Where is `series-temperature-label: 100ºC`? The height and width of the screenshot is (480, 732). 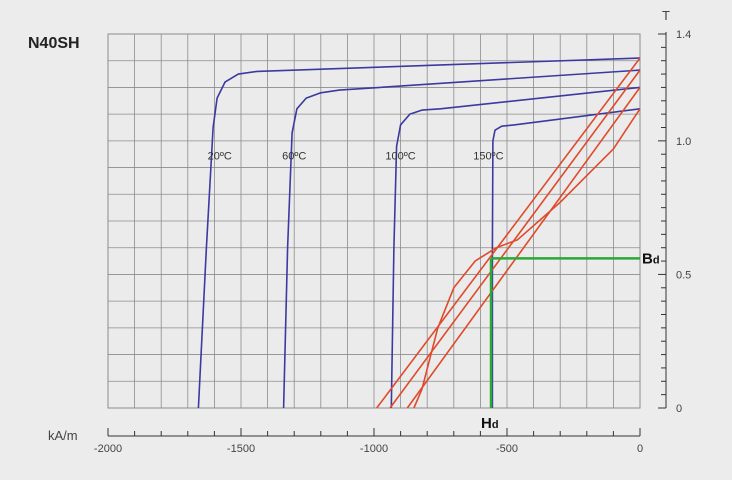 series-temperature-label: 100ºC is located at coordinates (400, 157).